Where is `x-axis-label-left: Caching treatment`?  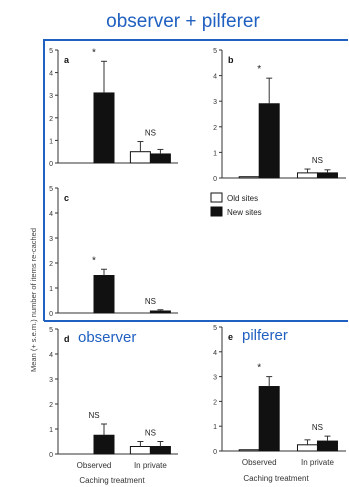
x-axis-label-left: Caching treatment is located at coordinates (112, 480).